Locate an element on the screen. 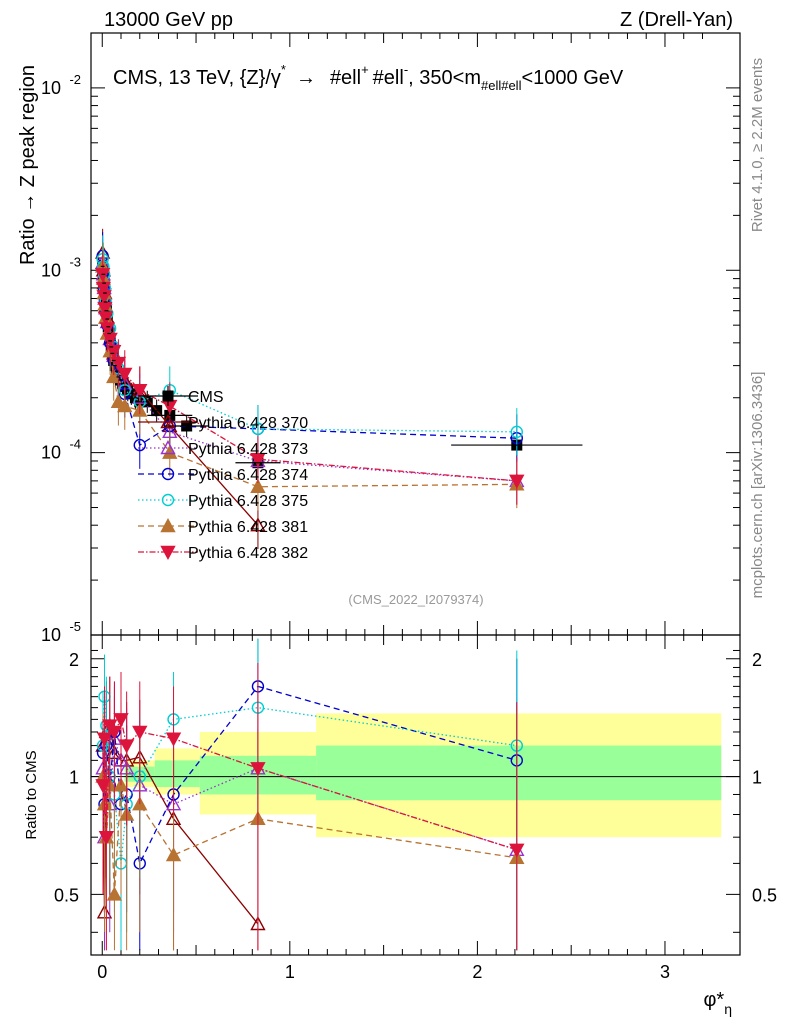 The image size is (786, 1024). y-tick-exp: -3 is located at coordinates (75, 261).